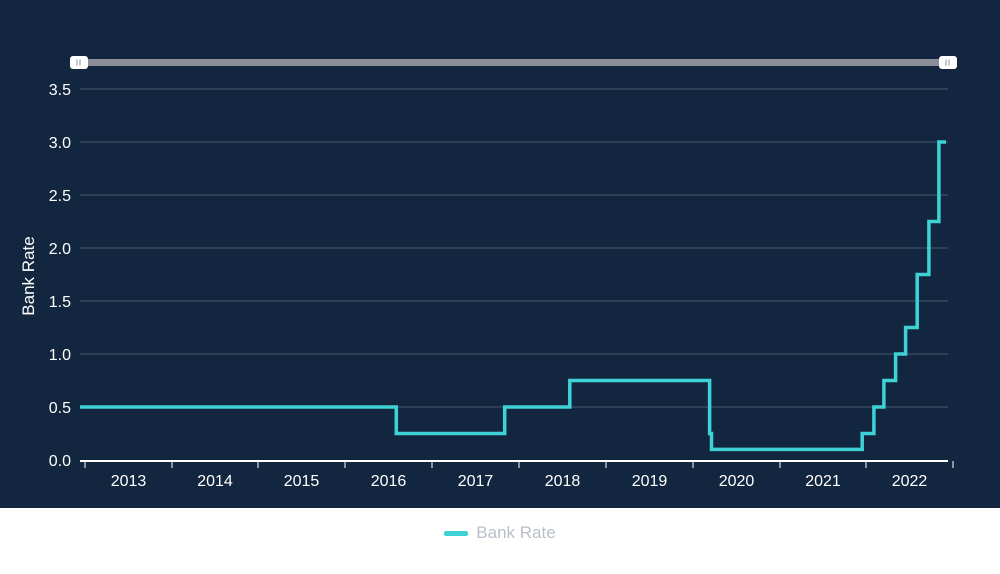 This screenshot has width=1000, height=574. What do you see at coordinates (456, 533) in the screenshot?
I see `legend-swatch` at bounding box center [456, 533].